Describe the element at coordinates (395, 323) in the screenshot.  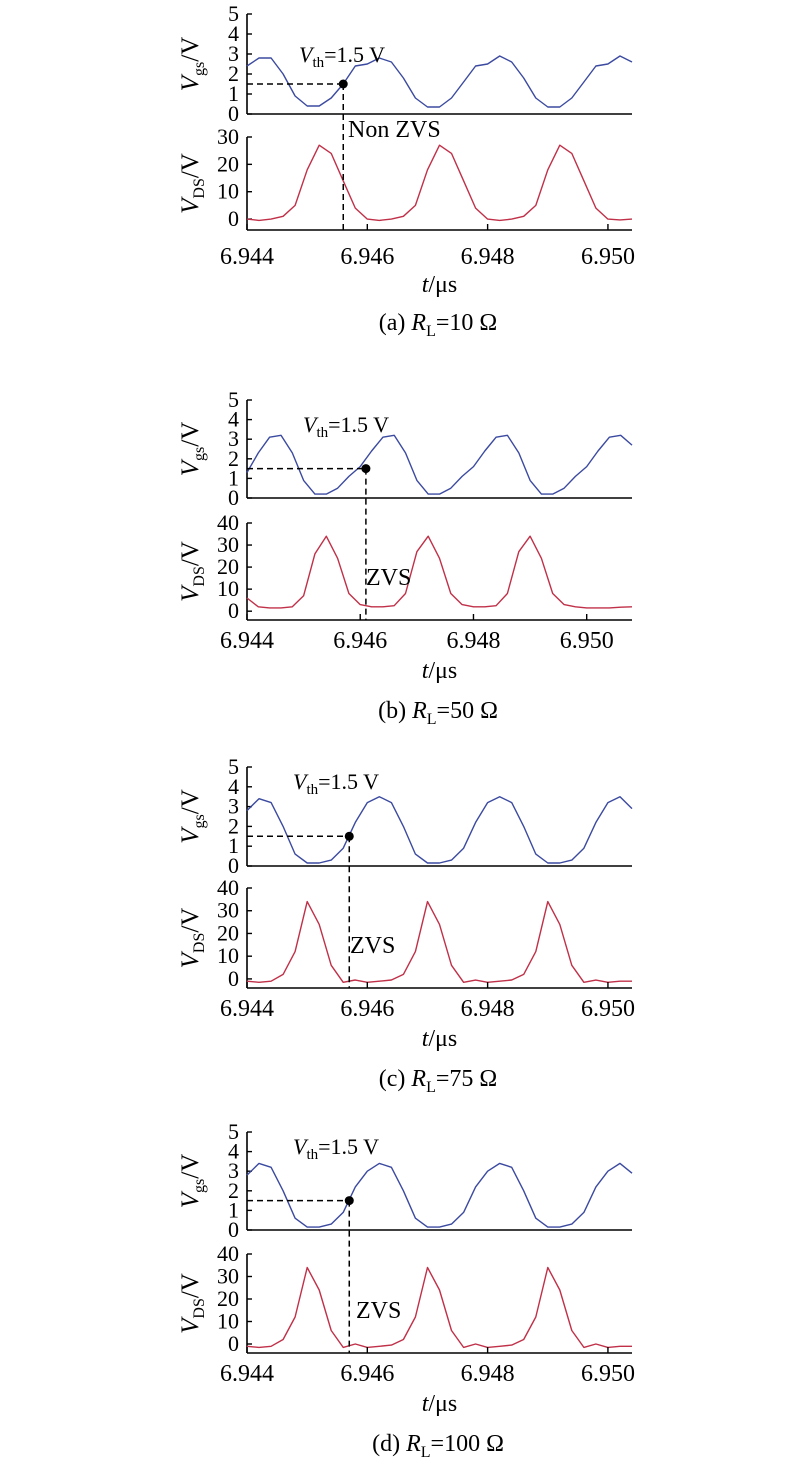
I see `caption-prefix: (a)` at that location.